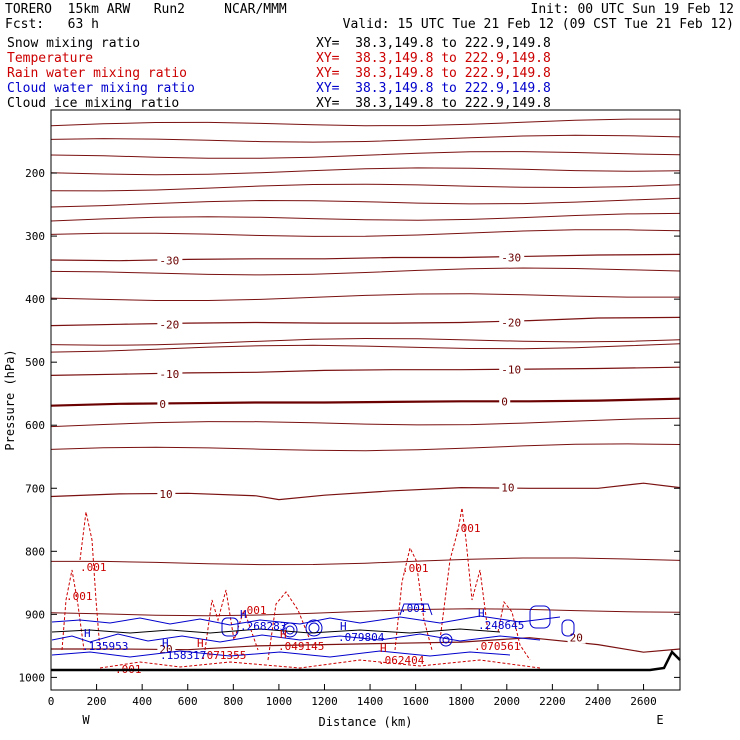  Describe the element at coordinates (51, 701) in the screenshot. I see `x-tick-label: 0` at that location.